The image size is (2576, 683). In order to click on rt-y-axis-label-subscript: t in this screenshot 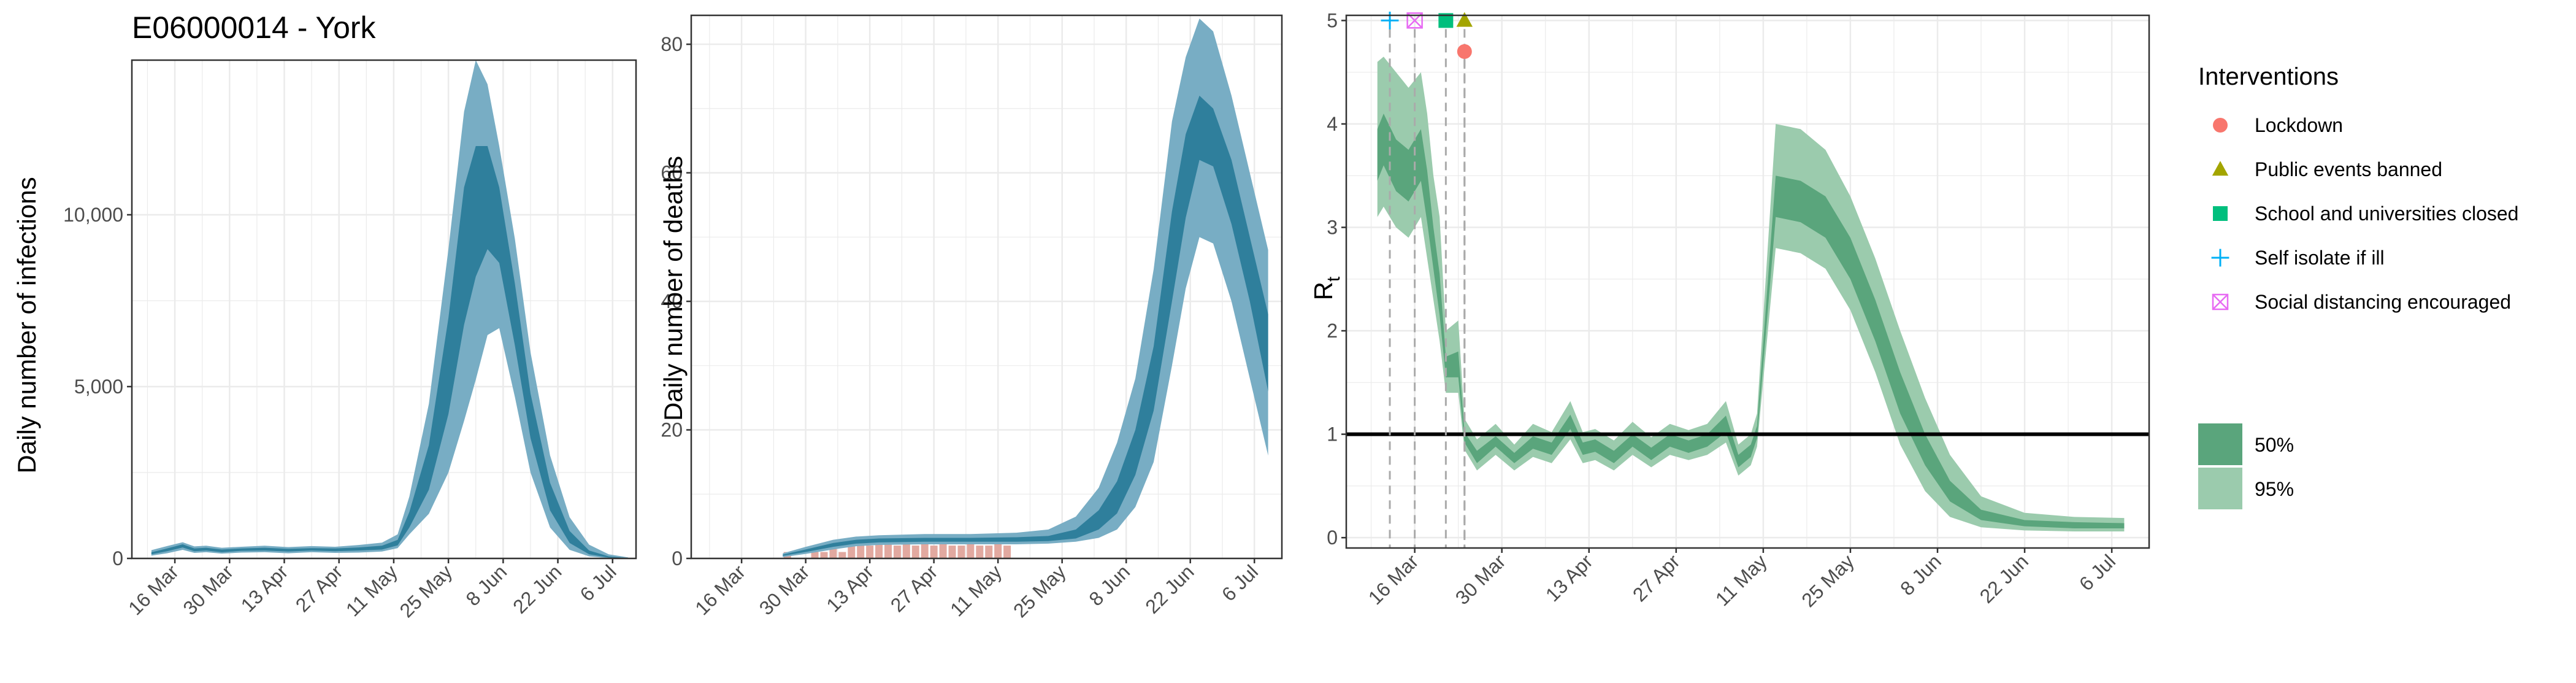, I will do `click(1334, 279)`.